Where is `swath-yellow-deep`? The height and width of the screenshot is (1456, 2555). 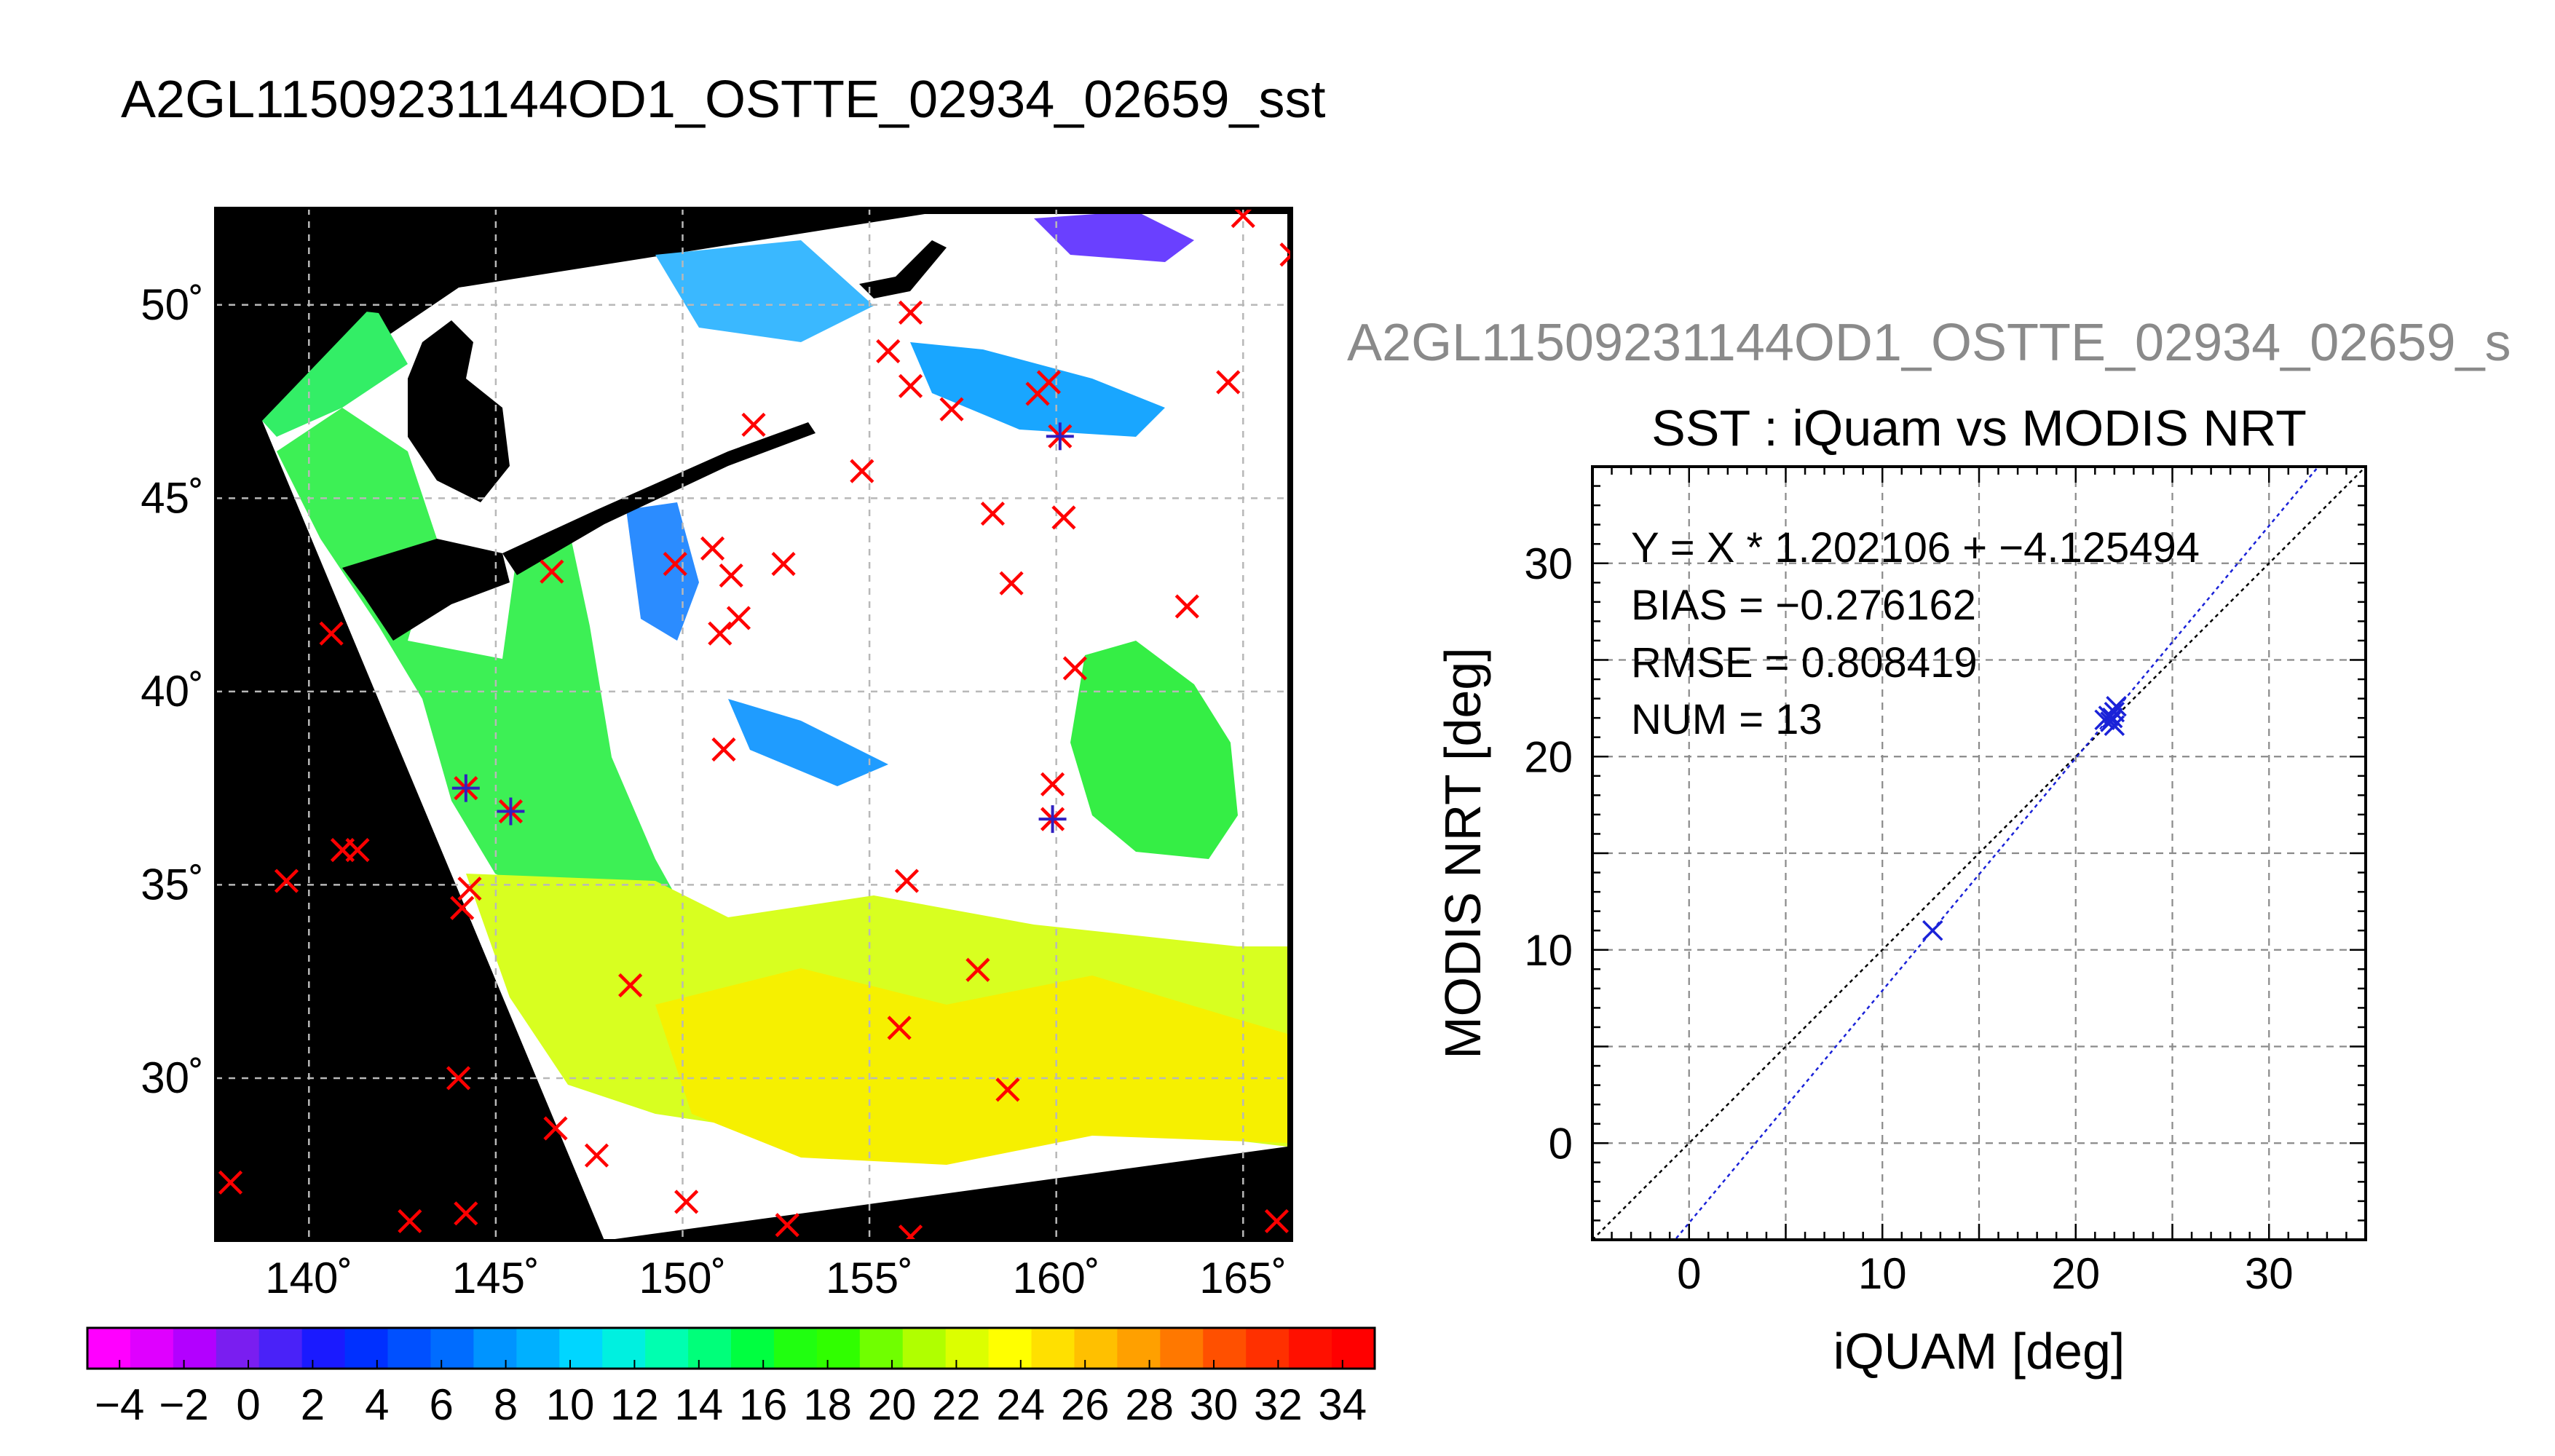
swath-yellow-deep is located at coordinates (971, 1066).